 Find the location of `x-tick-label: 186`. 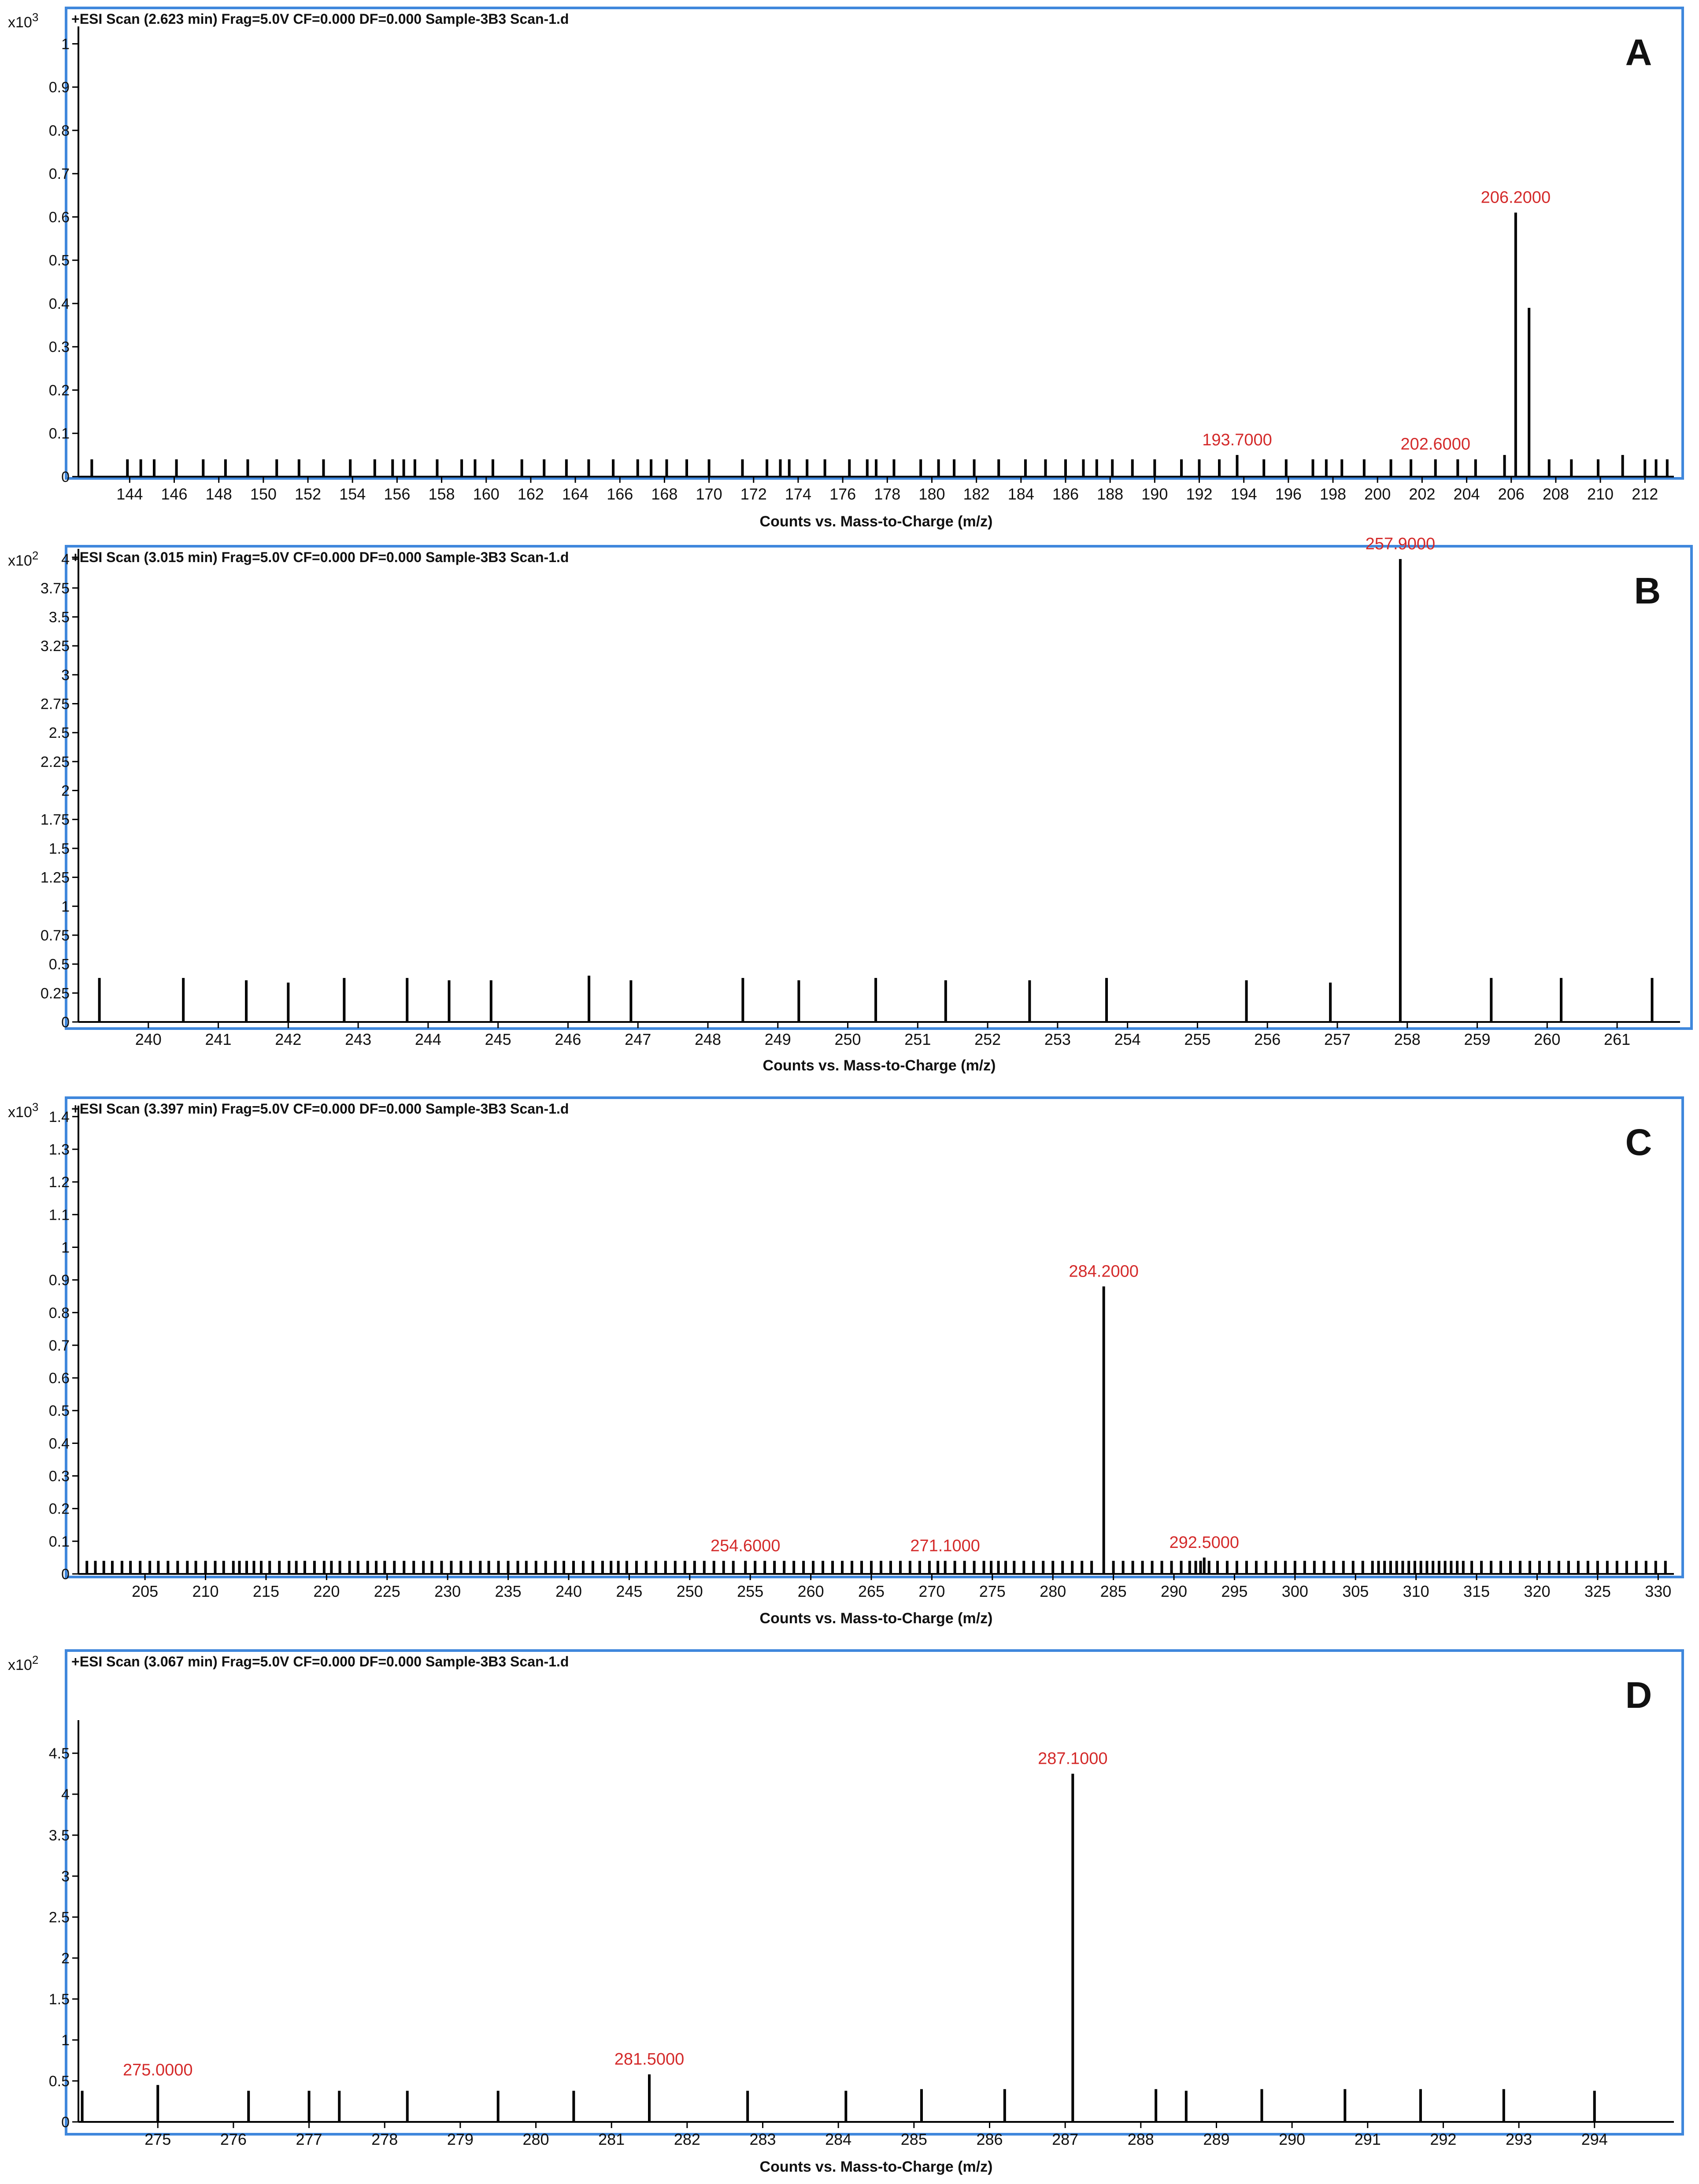

x-tick-label: 186 is located at coordinates (1065, 494).